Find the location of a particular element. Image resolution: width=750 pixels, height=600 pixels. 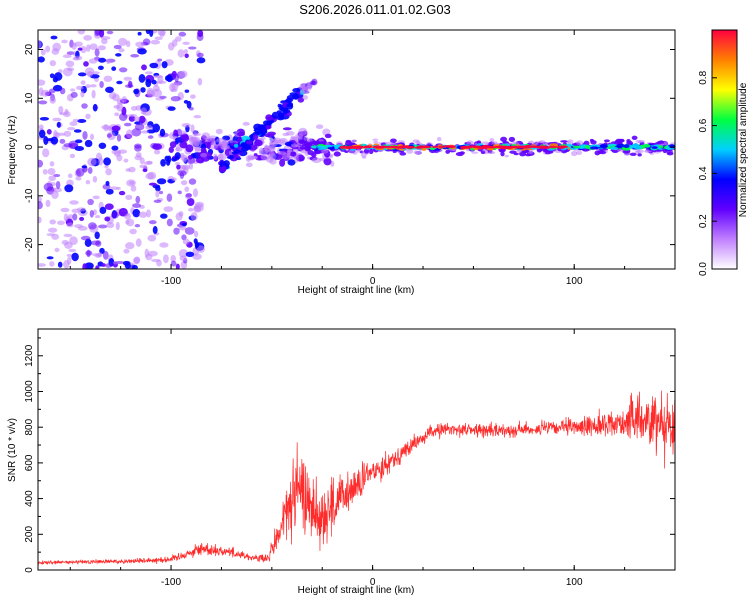

x-tick-label: 0 is located at coordinates (373, 281).